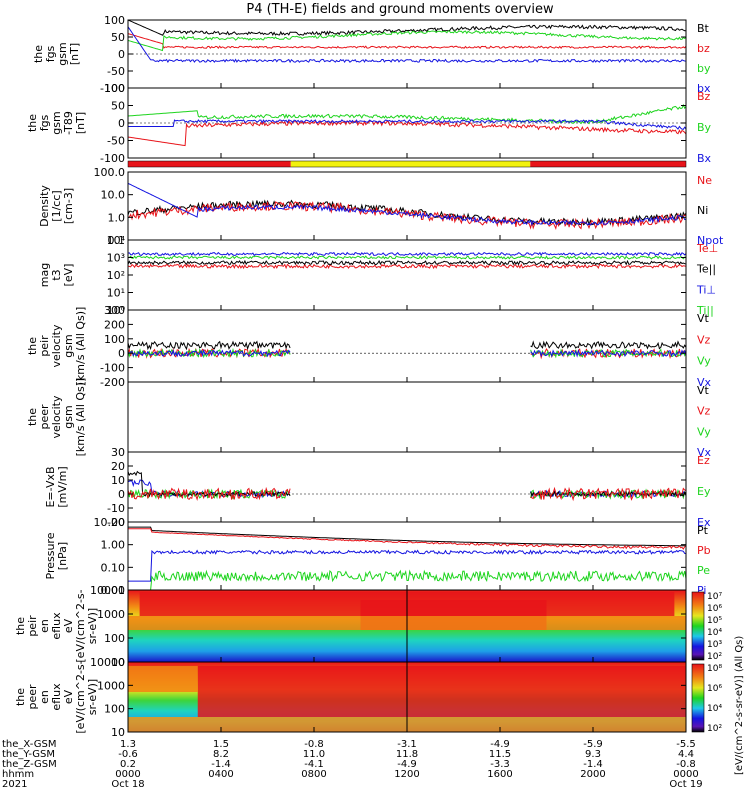 This screenshot has width=750, height=800. What do you see at coordinates (116, 508) in the screenshot?
I see `y-tick-label: -10` at bounding box center [116, 508].